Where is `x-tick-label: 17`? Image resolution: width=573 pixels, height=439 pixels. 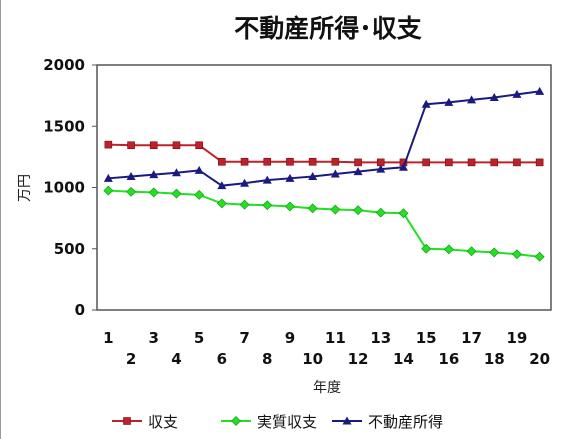 x-tick-label: 17 is located at coordinates (471, 338).